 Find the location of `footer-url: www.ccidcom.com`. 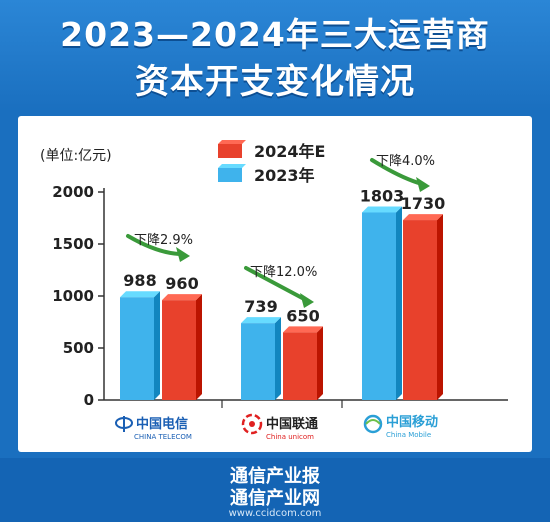

footer-url: www.ccidcom.com is located at coordinates (275, 513).